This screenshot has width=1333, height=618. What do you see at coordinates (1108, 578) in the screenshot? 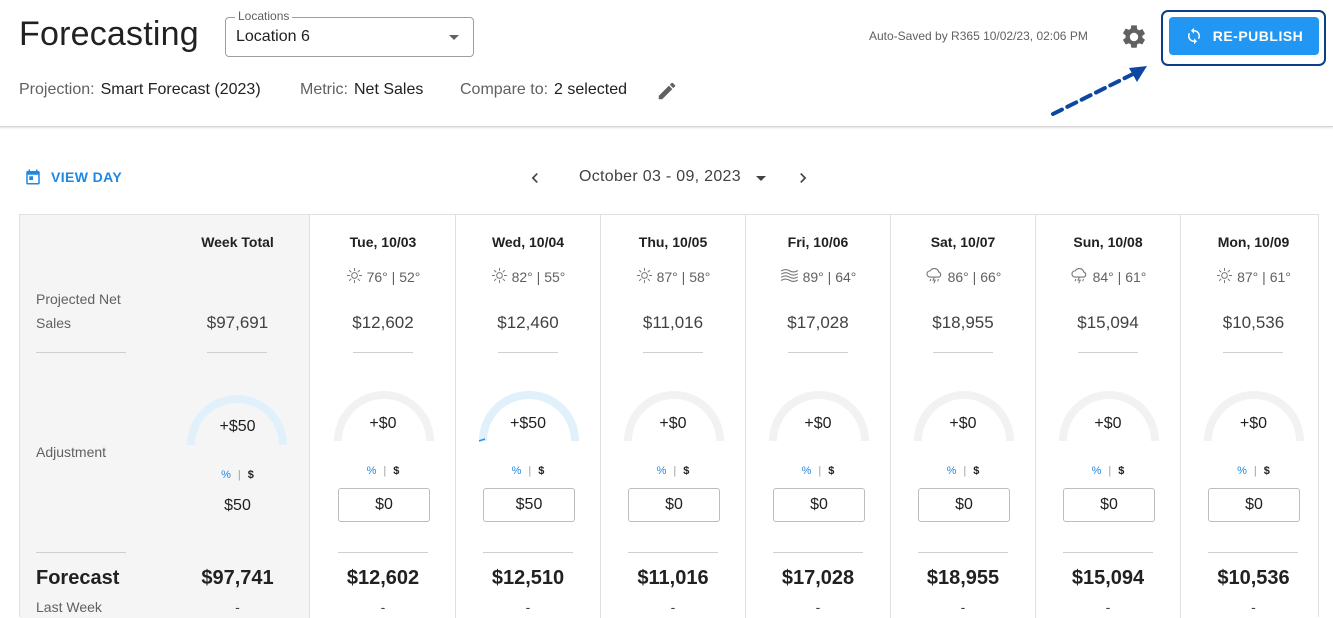
I see `forecast-value: $15,094` at bounding box center [1108, 578].